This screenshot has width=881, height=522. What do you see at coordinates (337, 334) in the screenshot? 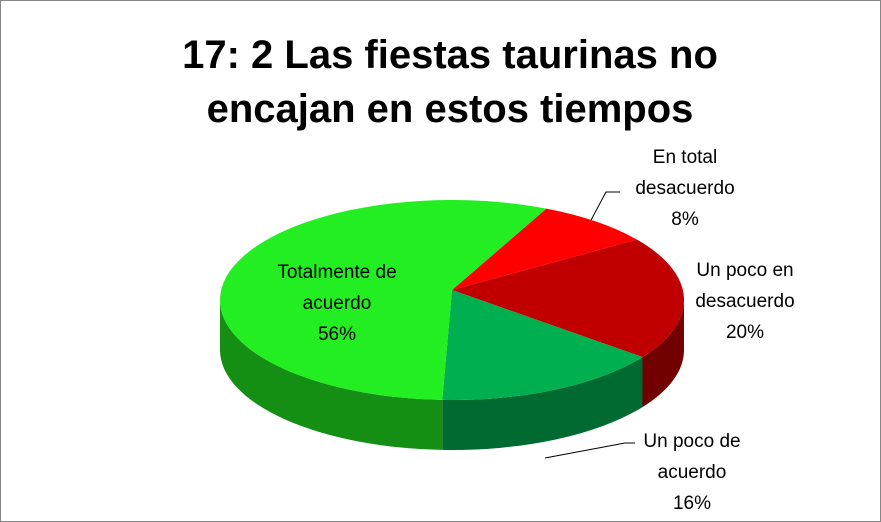
I see `slice-value-label: 56%` at bounding box center [337, 334].